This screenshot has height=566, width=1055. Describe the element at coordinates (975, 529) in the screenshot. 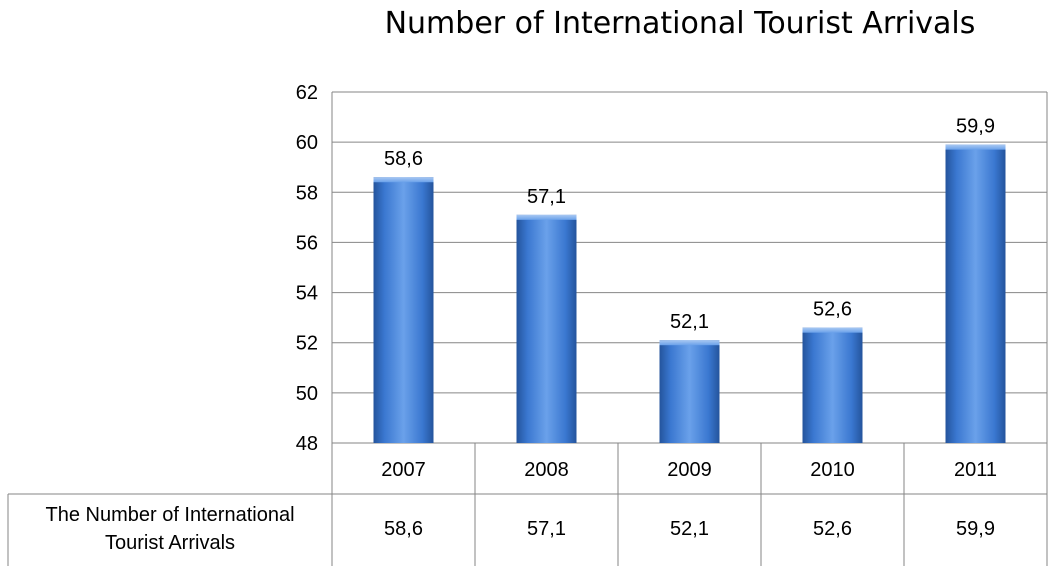

I see `table-value-cell: 59,9` at that location.